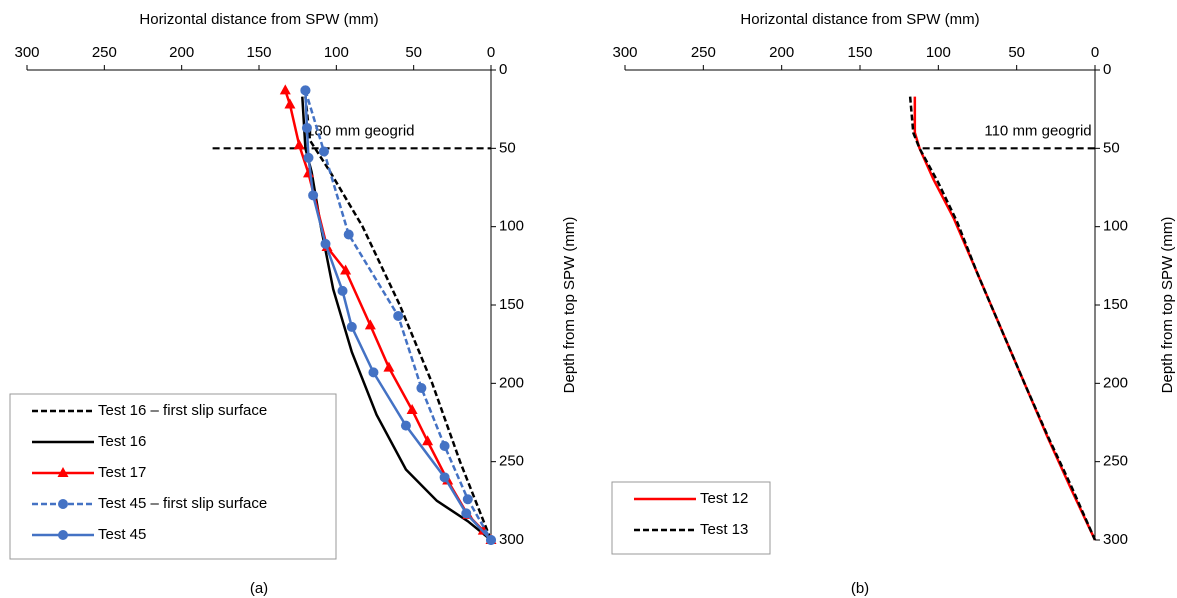  What do you see at coordinates (259, 588) in the screenshot?
I see `caption: (a)` at bounding box center [259, 588].